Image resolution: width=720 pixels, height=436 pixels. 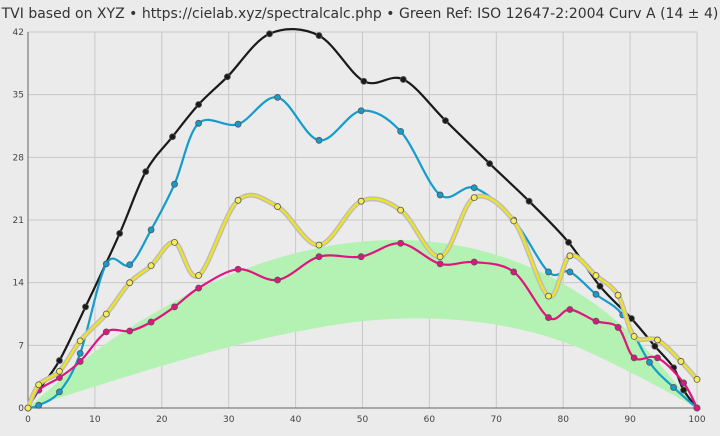 What do you see at coordinates (19, 284) in the screenshot?
I see `y-tick-label: 14` at bounding box center [19, 284].